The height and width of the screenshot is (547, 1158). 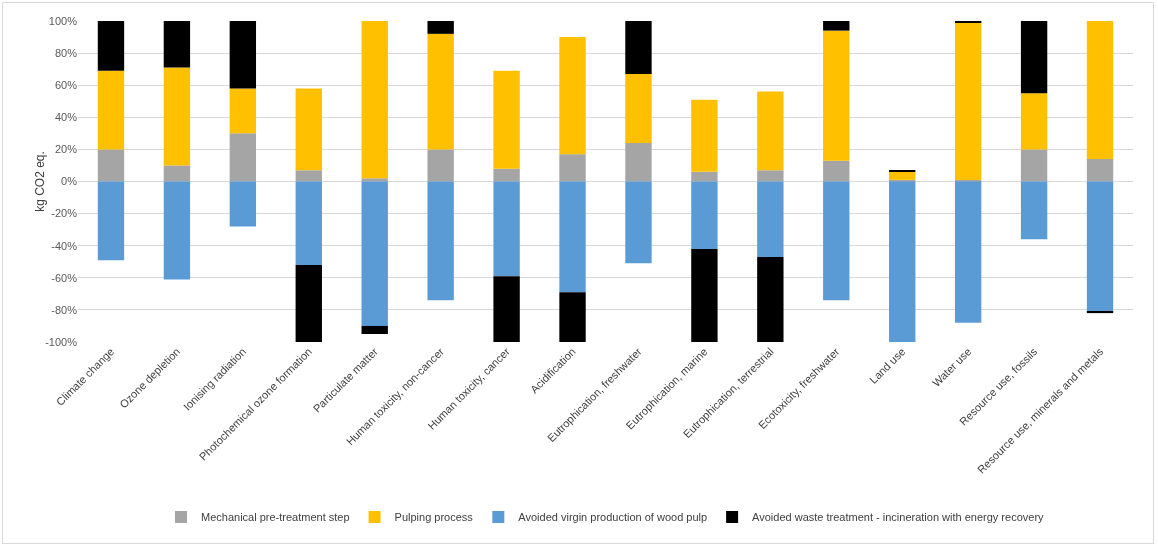 What do you see at coordinates (66, 85) in the screenshot?
I see `y-tick-label: 60%` at bounding box center [66, 85].